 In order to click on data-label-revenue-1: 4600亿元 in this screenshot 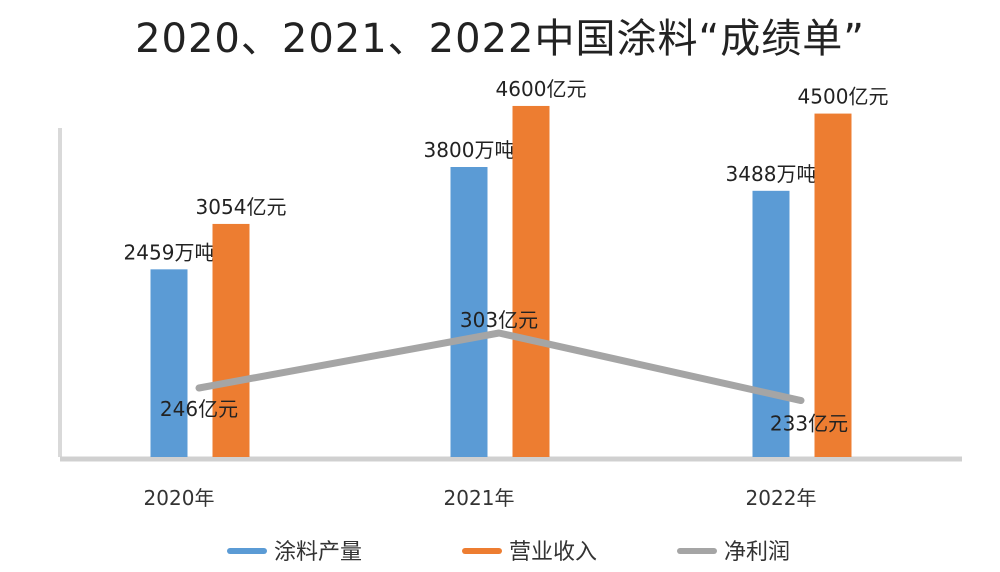, I will do `click(541, 89)`.